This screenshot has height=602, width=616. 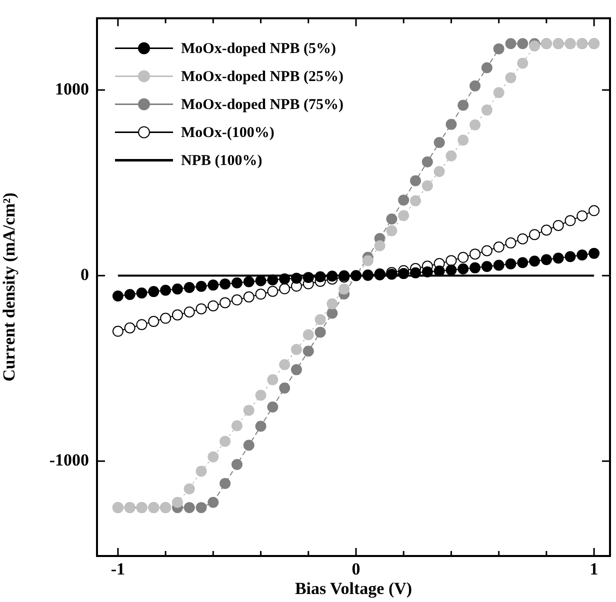 What do you see at coordinates (262, 105) in the screenshot?
I see `legend-label: MoOx-doped NPB (75%)` at bounding box center [262, 105].